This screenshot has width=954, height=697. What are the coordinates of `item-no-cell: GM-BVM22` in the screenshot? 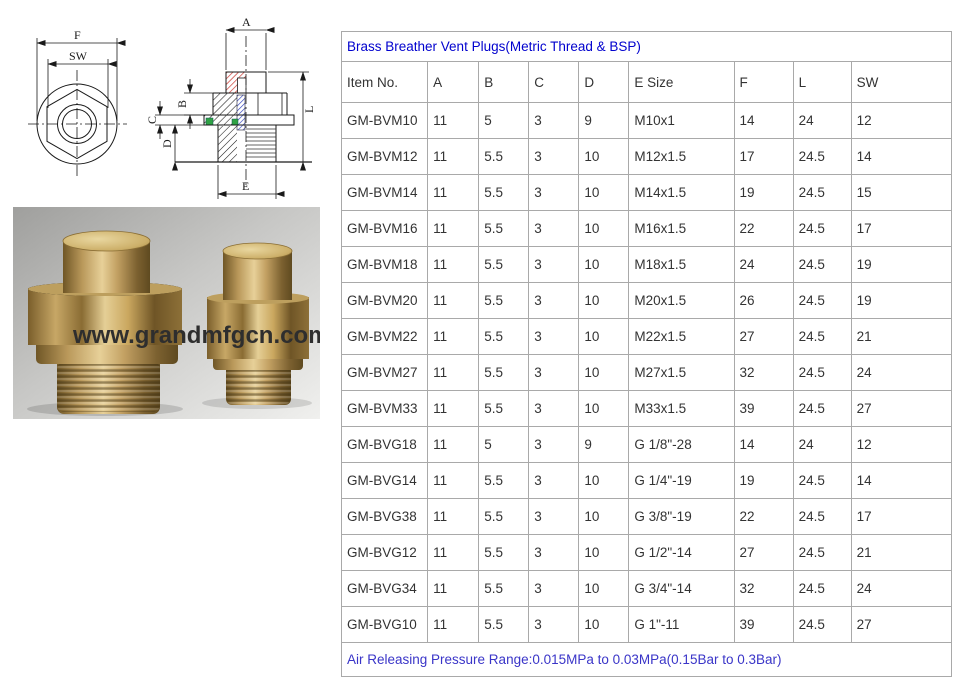 It's located at (384, 336).